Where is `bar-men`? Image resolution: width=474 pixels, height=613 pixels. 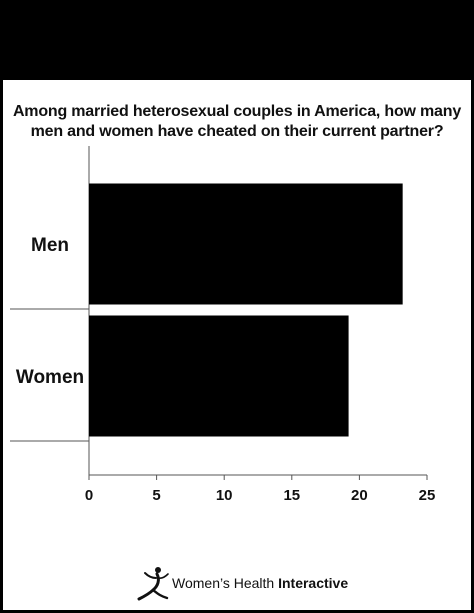 bar-men is located at coordinates (246, 244).